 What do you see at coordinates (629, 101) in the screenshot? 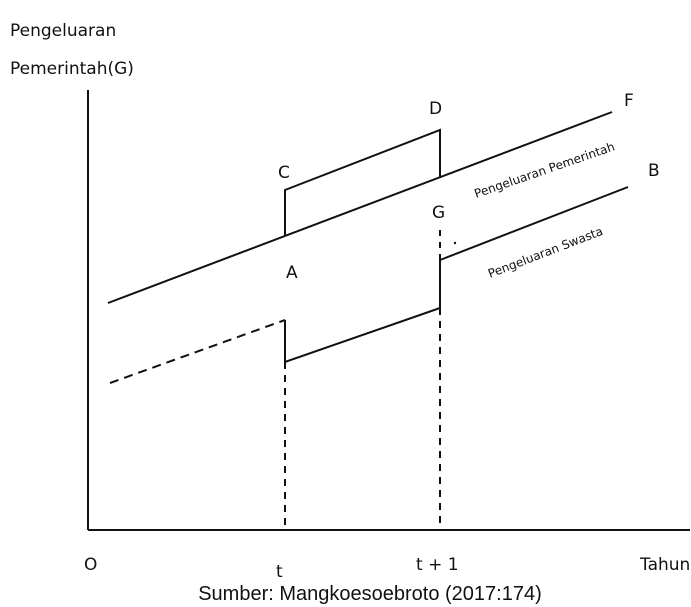
I see `point-label: F` at bounding box center [629, 101].